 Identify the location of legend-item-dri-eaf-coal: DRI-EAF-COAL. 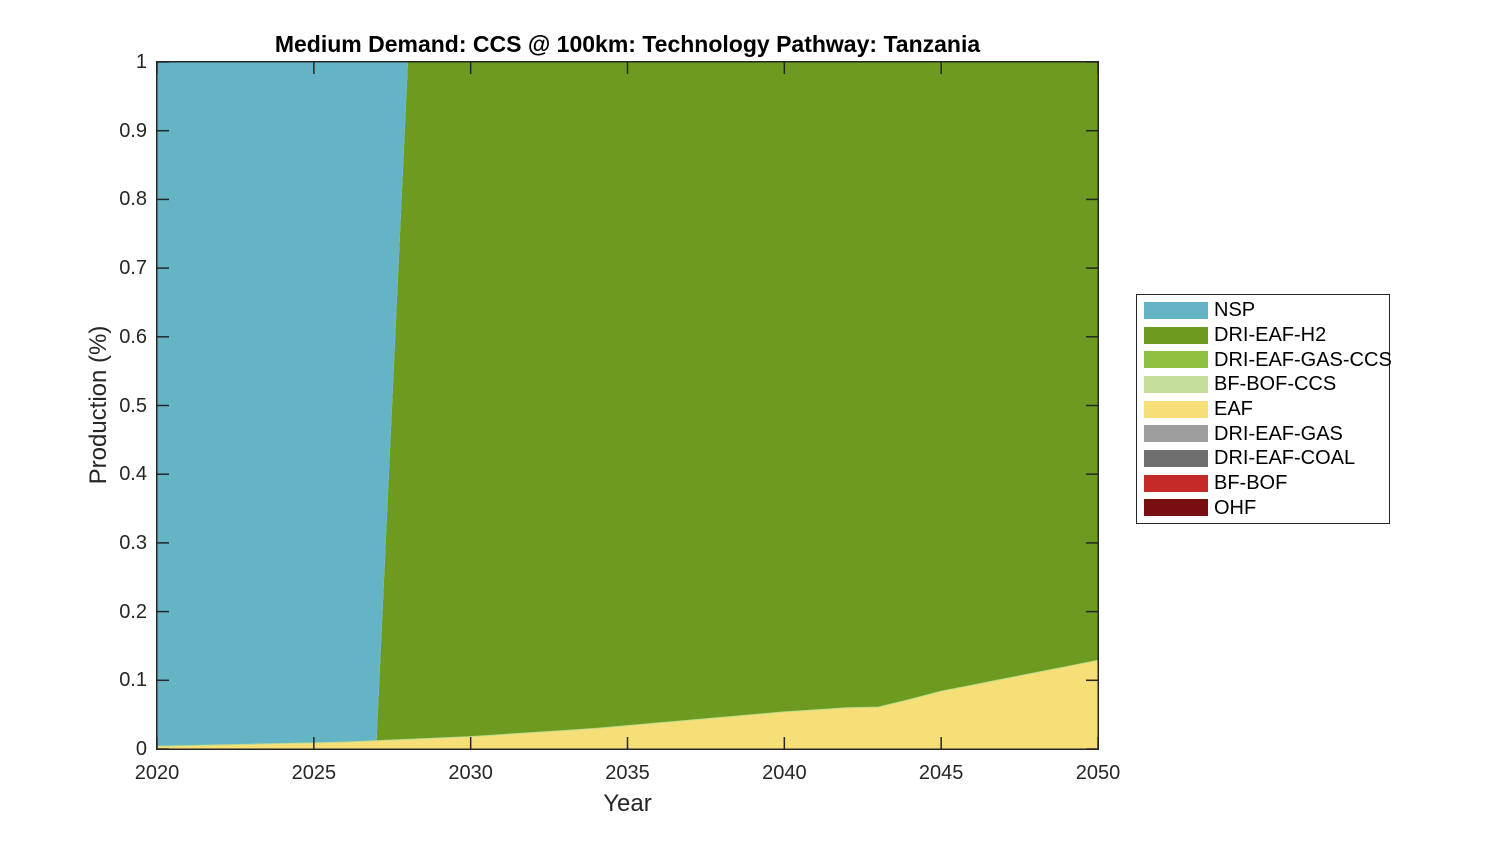
(1263, 458).